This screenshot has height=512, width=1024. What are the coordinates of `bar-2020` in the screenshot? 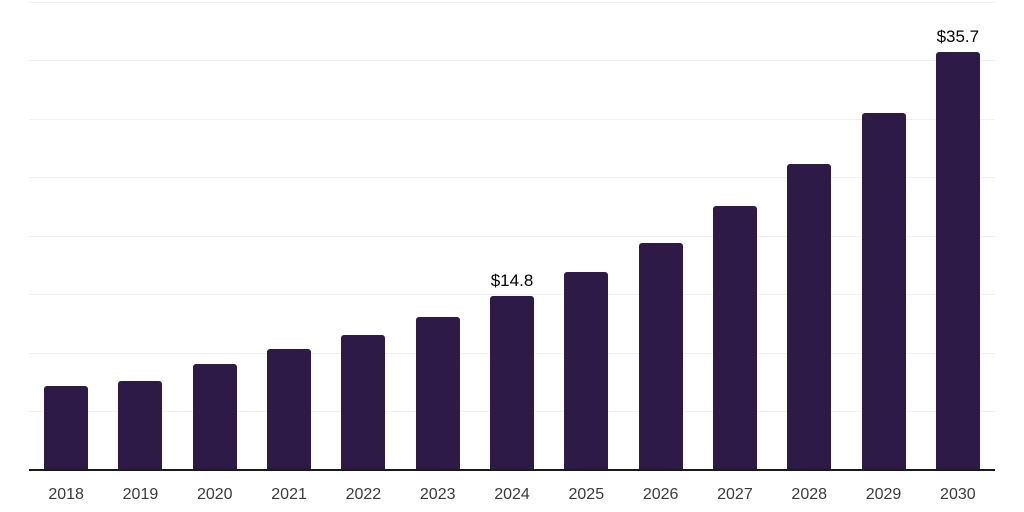 It's located at (214, 417).